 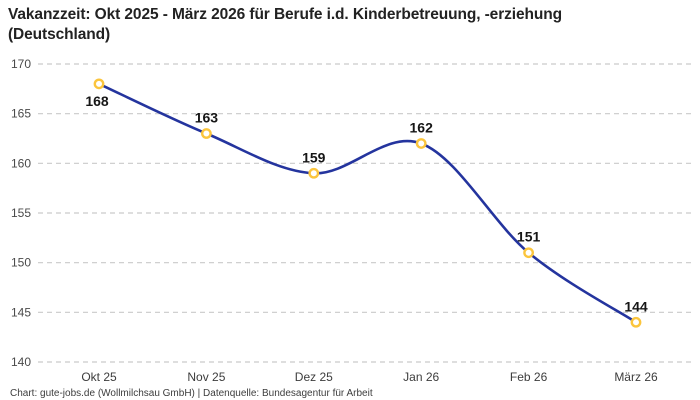 What do you see at coordinates (636, 377) in the screenshot?
I see `x-tick-label: März 26` at bounding box center [636, 377].